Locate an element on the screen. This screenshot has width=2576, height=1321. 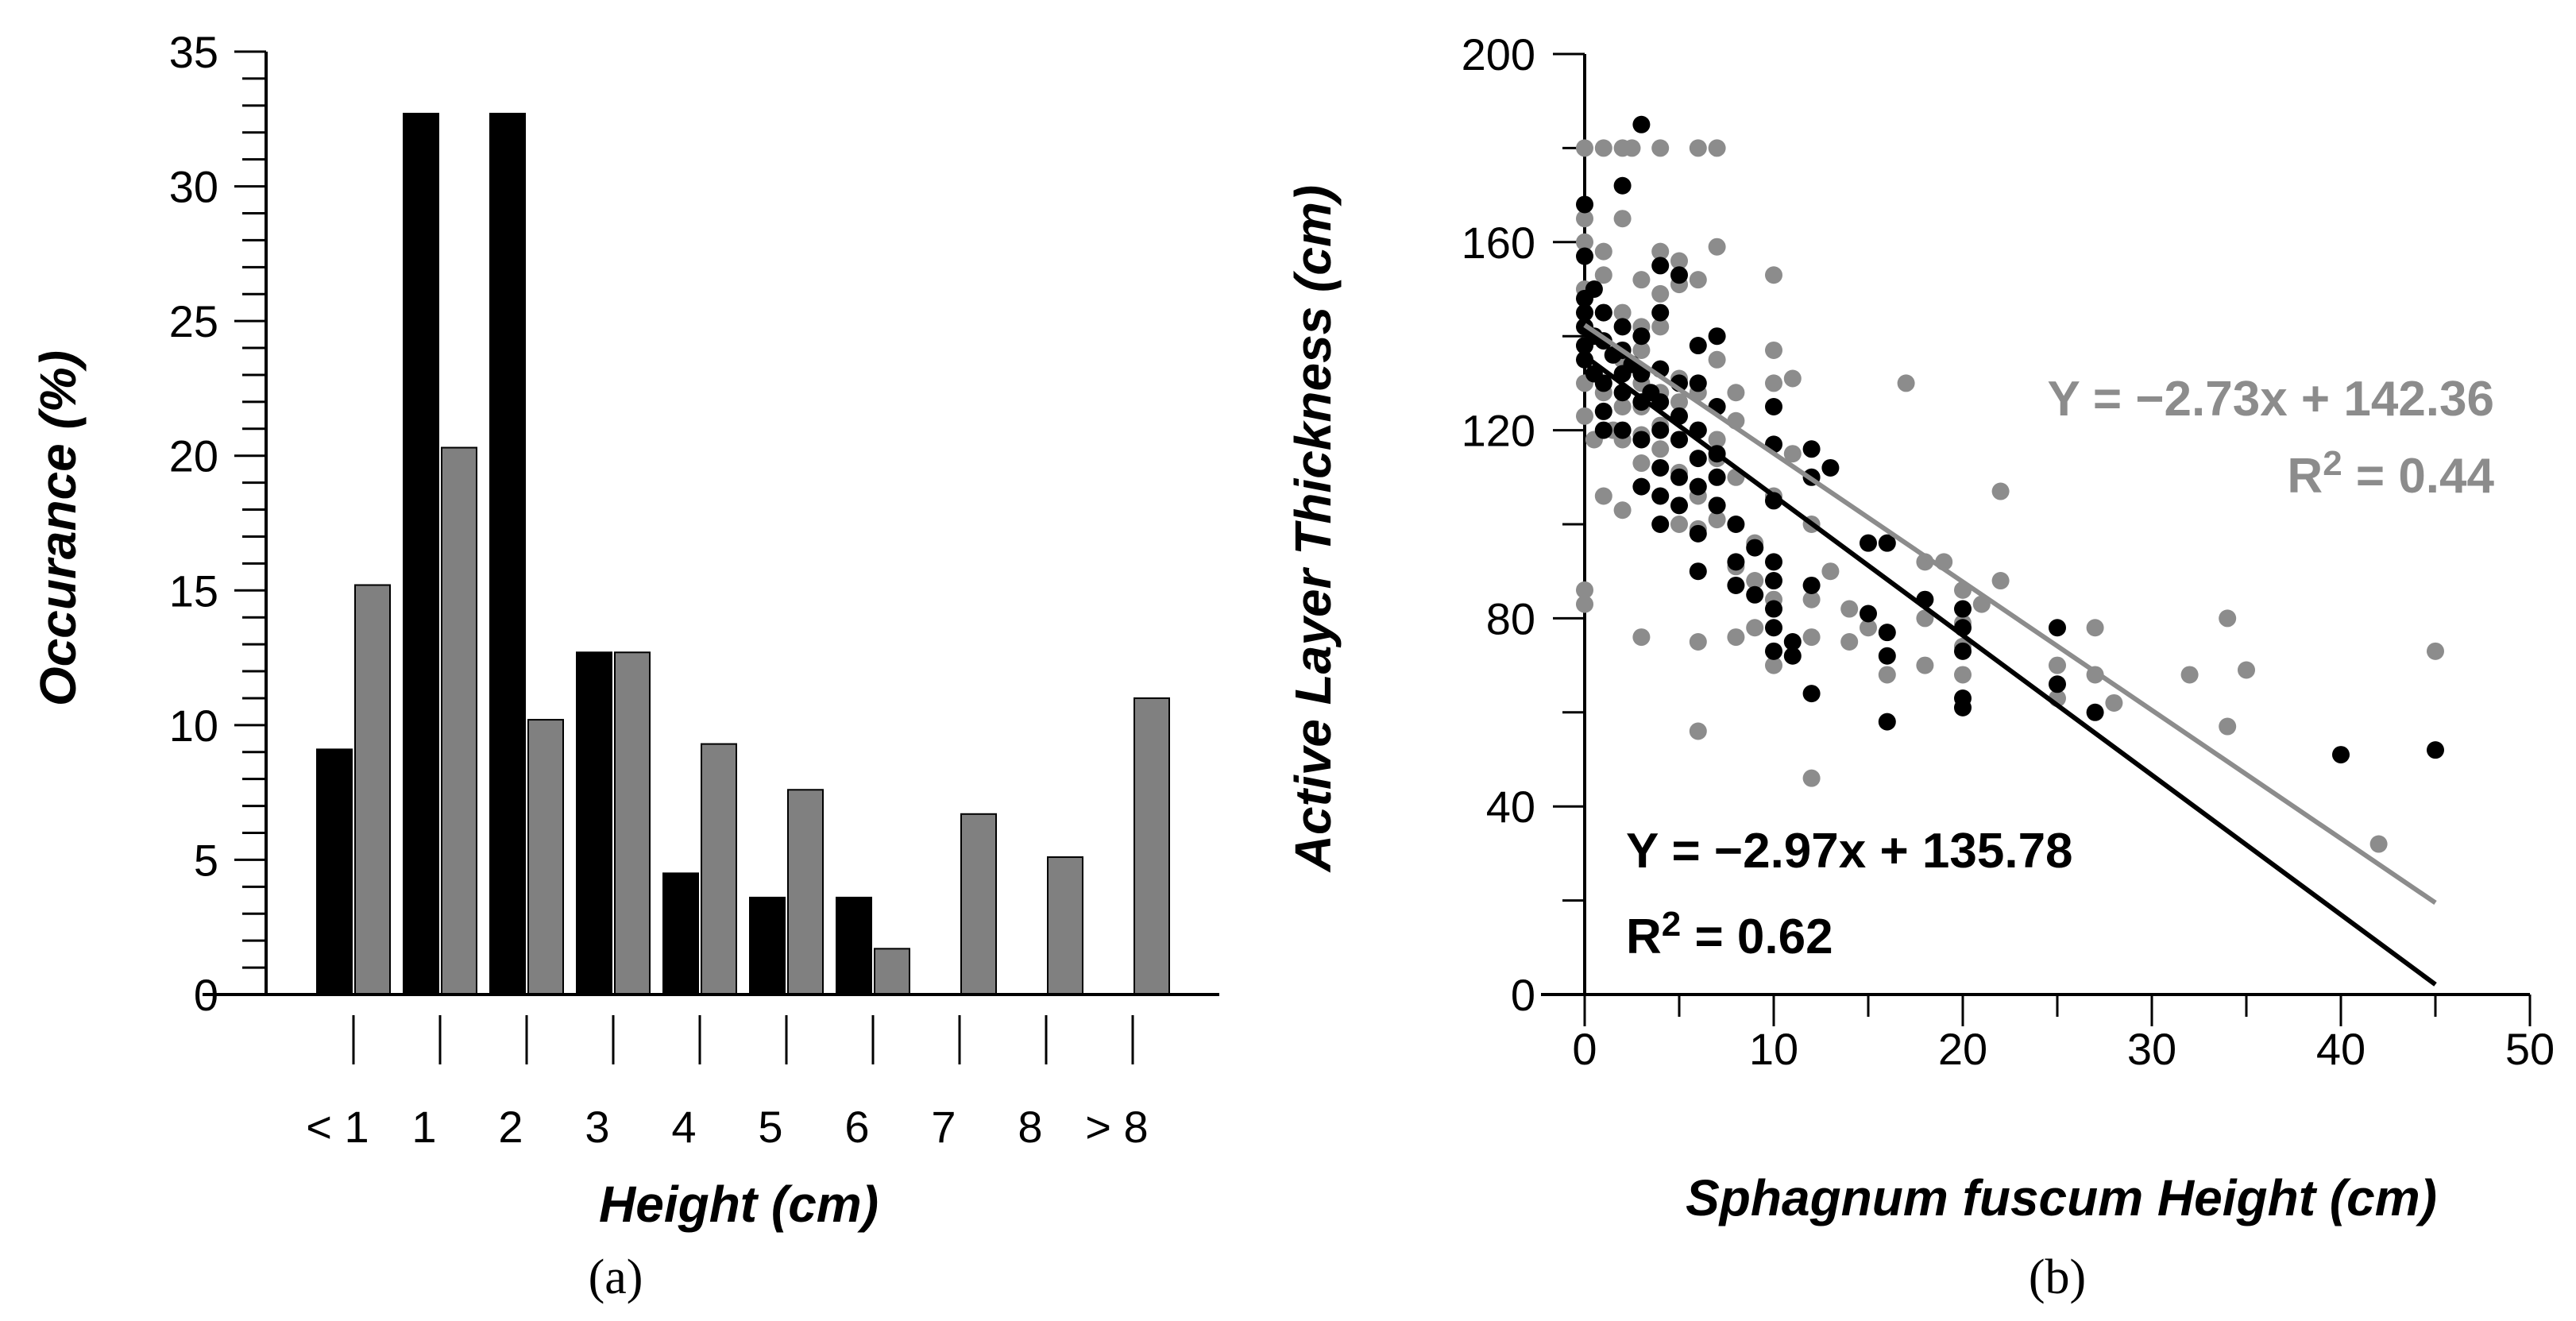
y-tick-label-5: 5 is located at coordinates (206, 860).